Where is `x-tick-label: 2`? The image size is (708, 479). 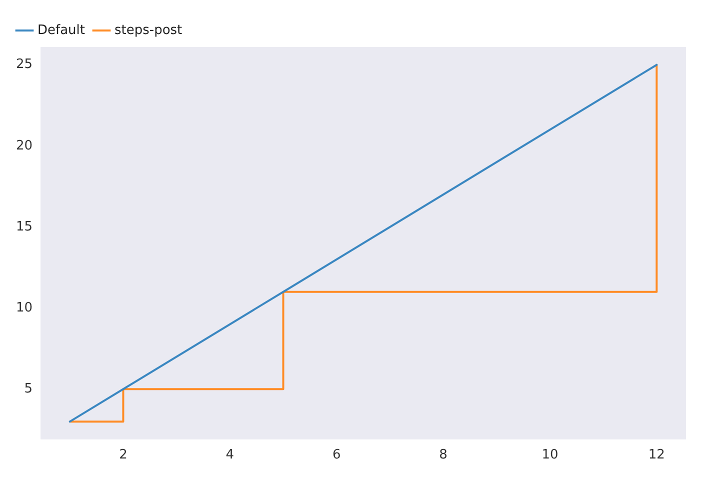
x-tick-label: 2 is located at coordinates (123, 455).